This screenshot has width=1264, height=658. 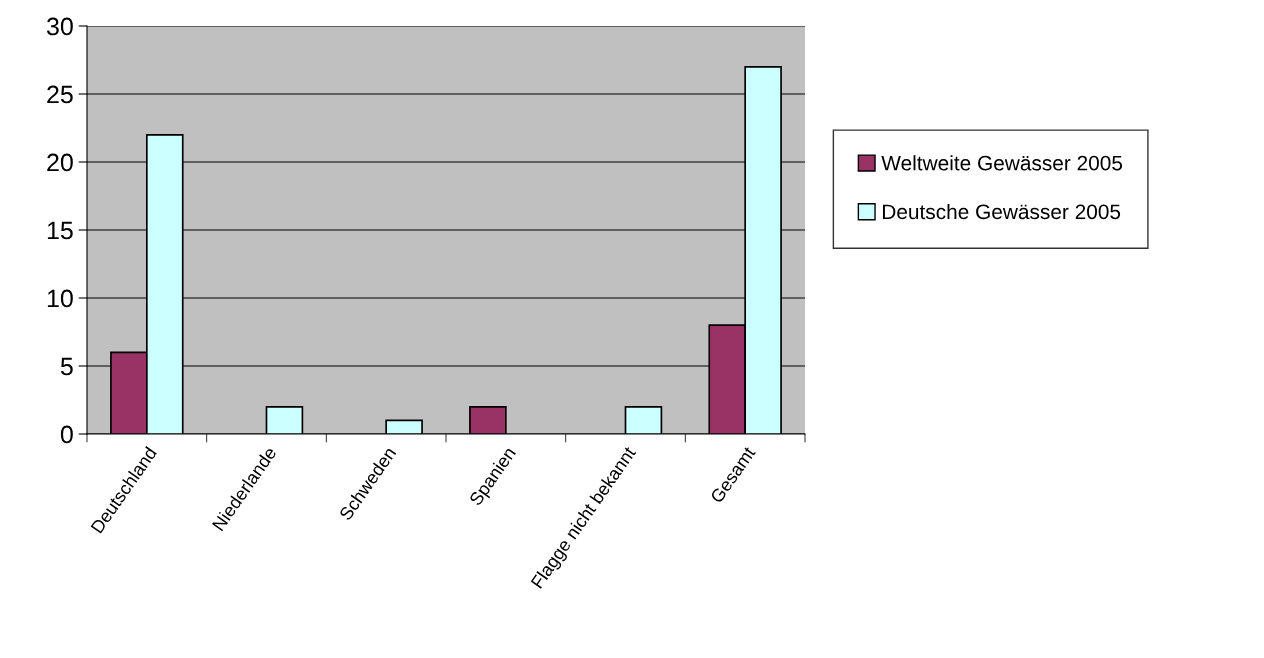 I want to click on legend-label: Weltweite Gewässer 2005, so click(x=1002, y=163).